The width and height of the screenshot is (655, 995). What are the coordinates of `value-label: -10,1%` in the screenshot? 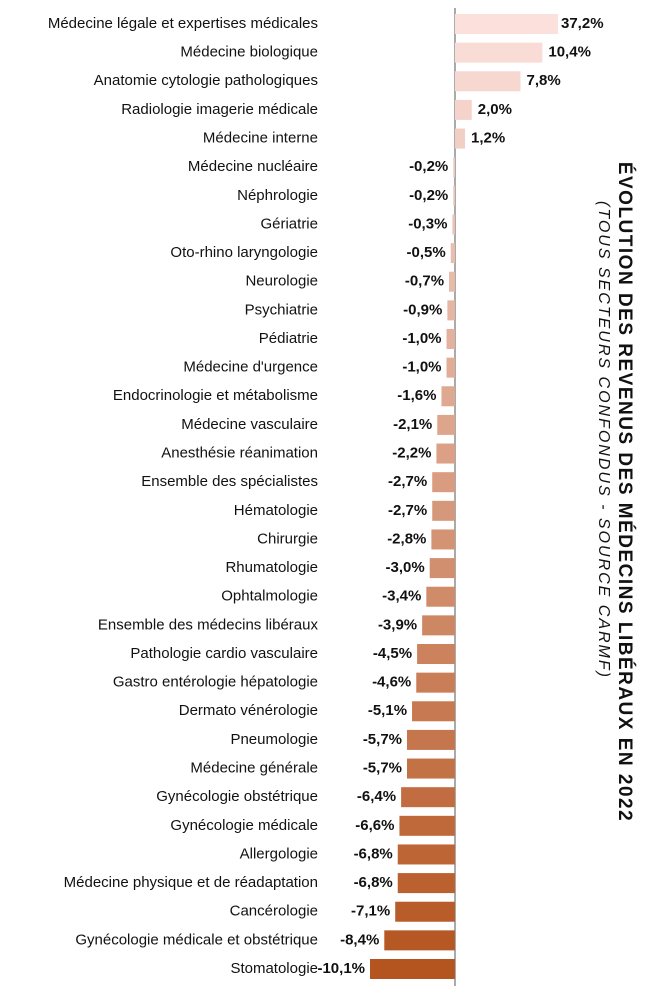 It's located at (341, 968).